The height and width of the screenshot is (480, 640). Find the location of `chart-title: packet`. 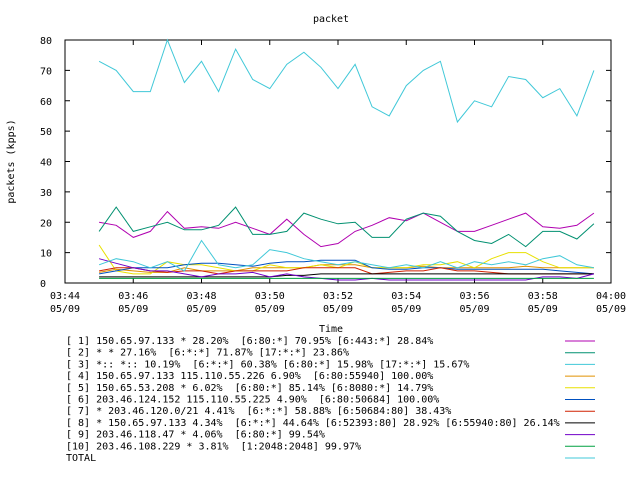

chart-title: packet is located at coordinates (331, 19).